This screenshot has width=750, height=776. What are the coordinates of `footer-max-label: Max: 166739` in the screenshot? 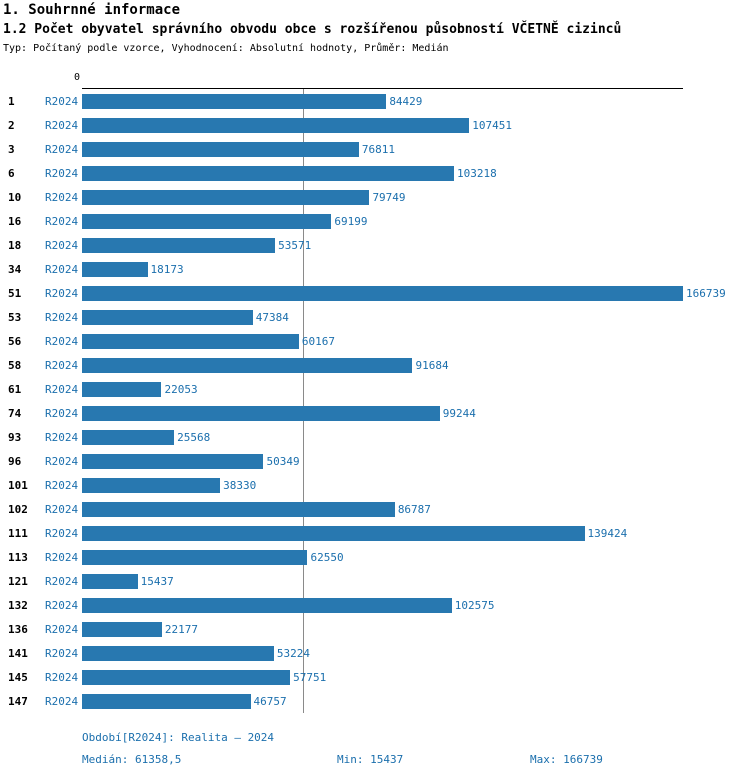 It's located at (566, 759).